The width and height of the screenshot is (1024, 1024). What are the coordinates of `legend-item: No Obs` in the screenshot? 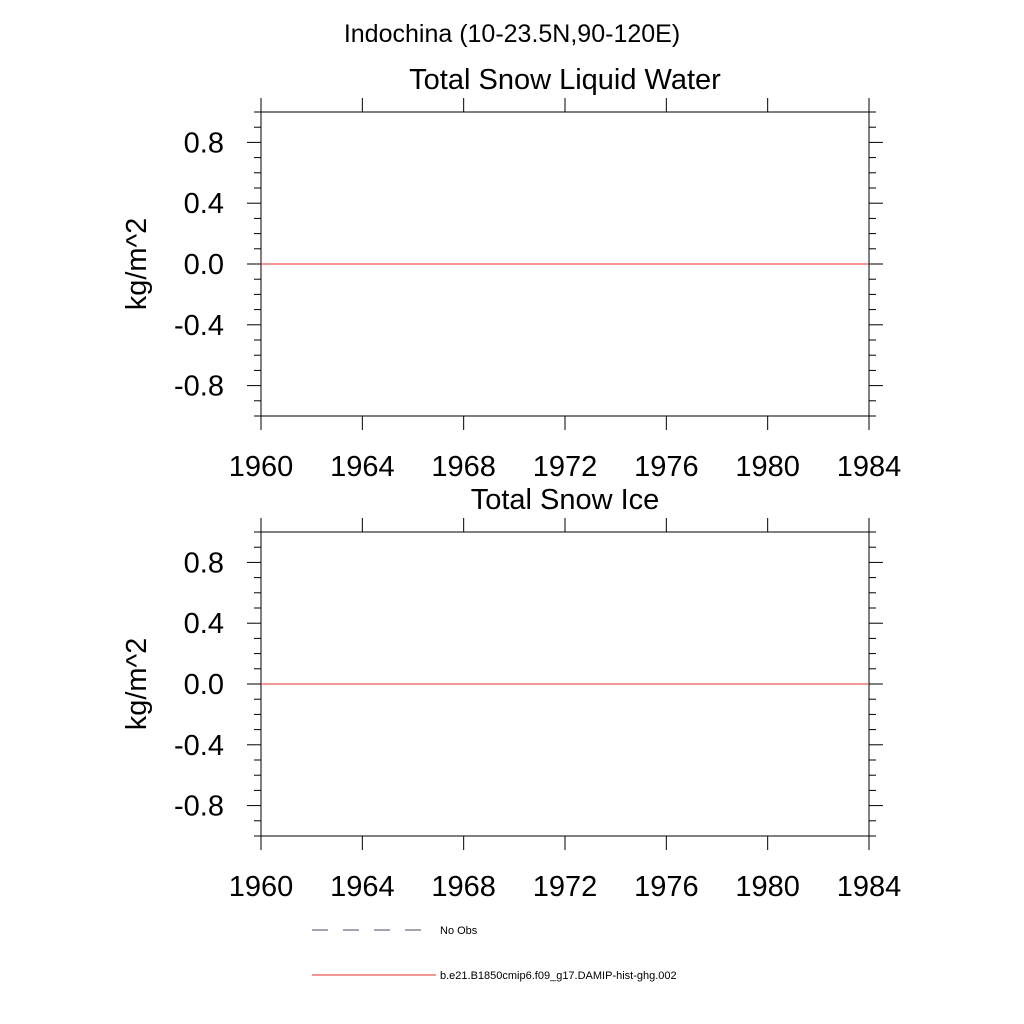 It's located at (395, 931).